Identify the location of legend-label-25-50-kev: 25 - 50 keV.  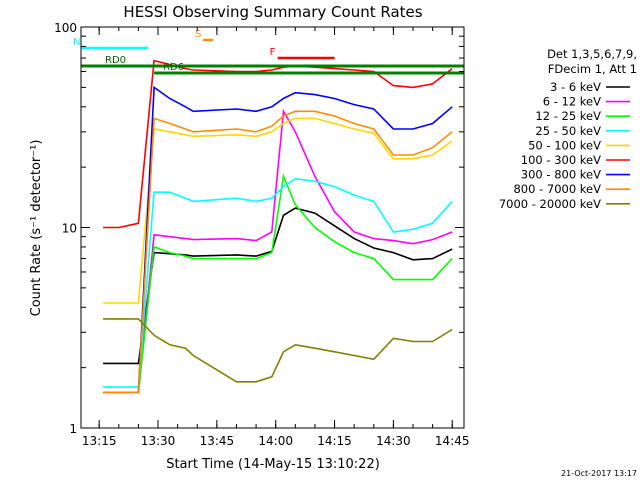
(568, 131).